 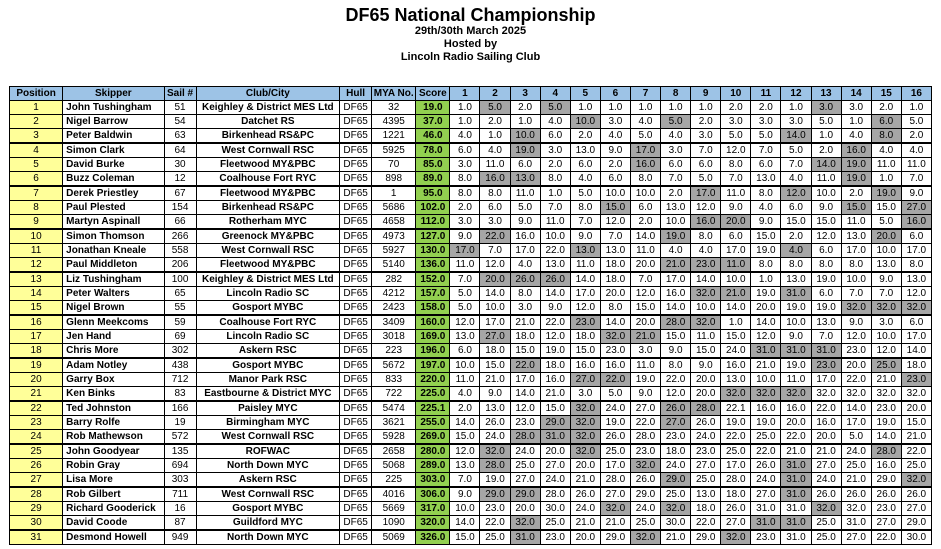 What do you see at coordinates (394, 351) in the screenshot?
I see `mya-number-cell: 223` at bounding box center [394, 351].